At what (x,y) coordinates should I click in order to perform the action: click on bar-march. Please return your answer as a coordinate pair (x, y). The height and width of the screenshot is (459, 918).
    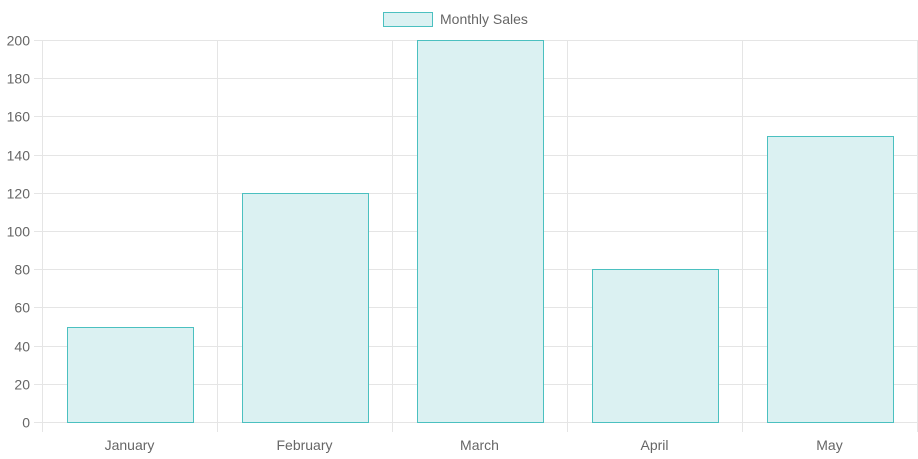
    Looking at the image, I should click on (480, 231).